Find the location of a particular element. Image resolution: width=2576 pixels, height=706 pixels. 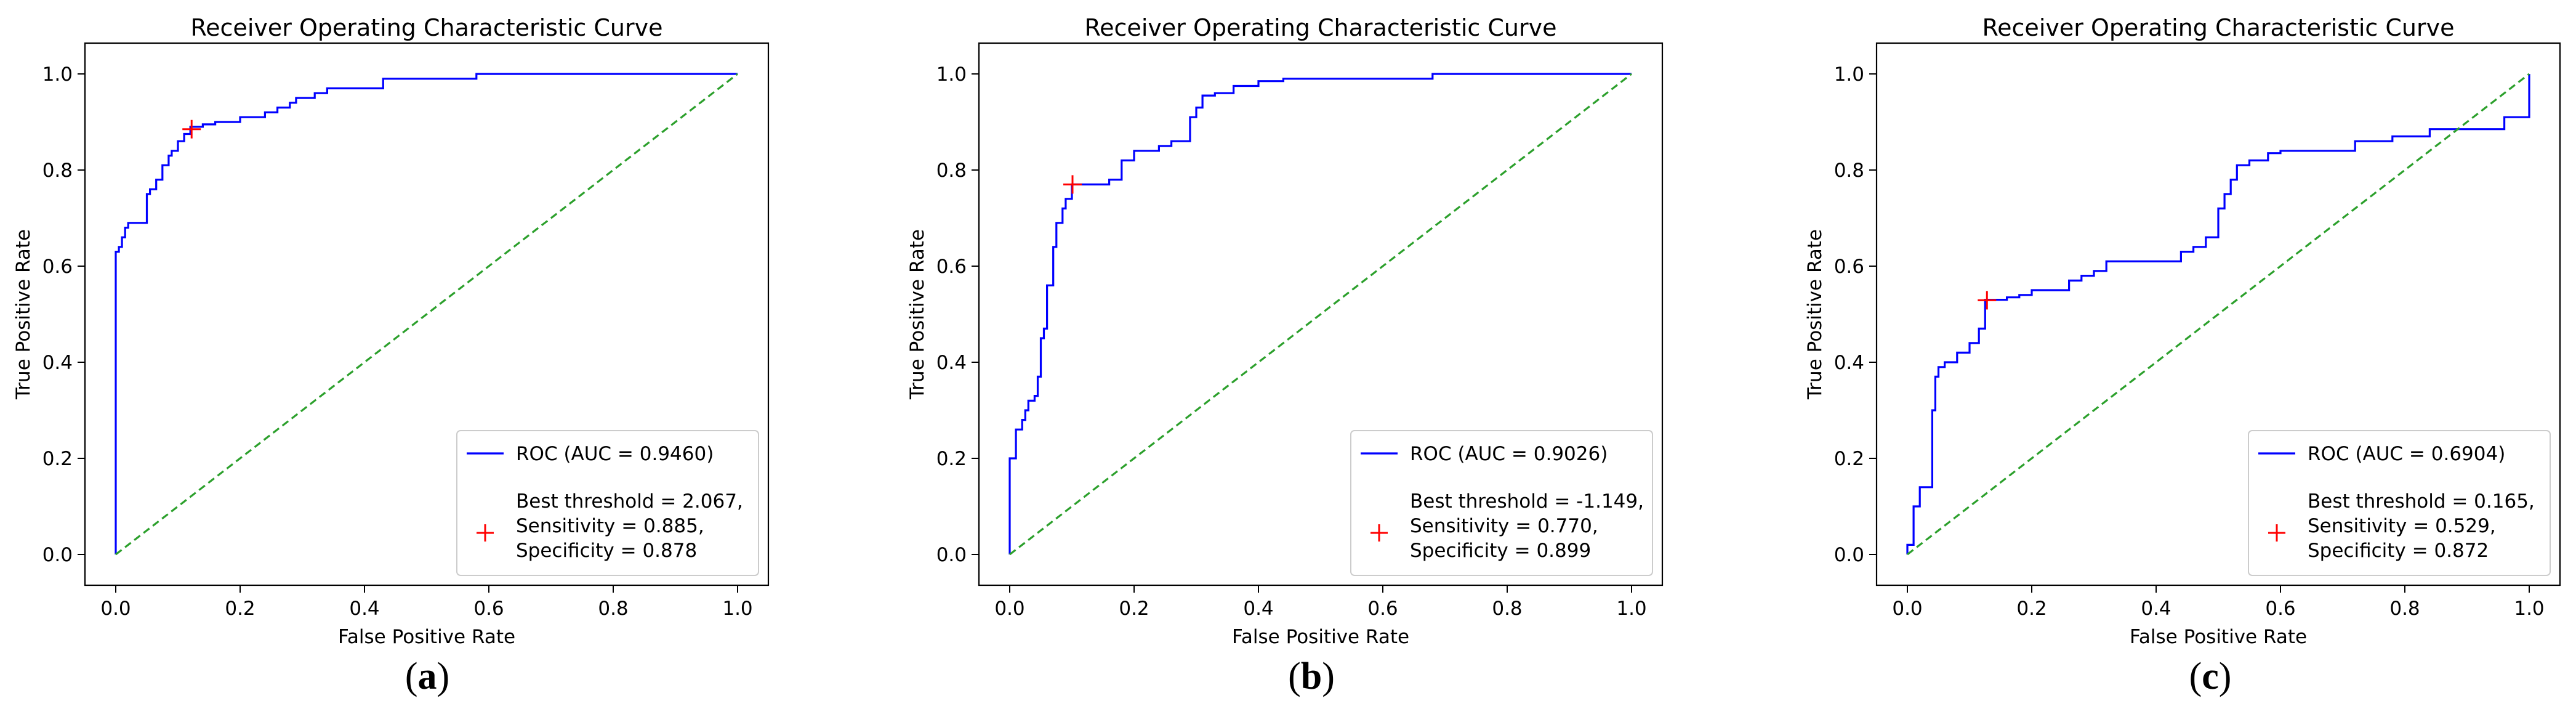

legend-marker-label-line: Sensitivity = 0.770, is located at coordinates (1504, 526).